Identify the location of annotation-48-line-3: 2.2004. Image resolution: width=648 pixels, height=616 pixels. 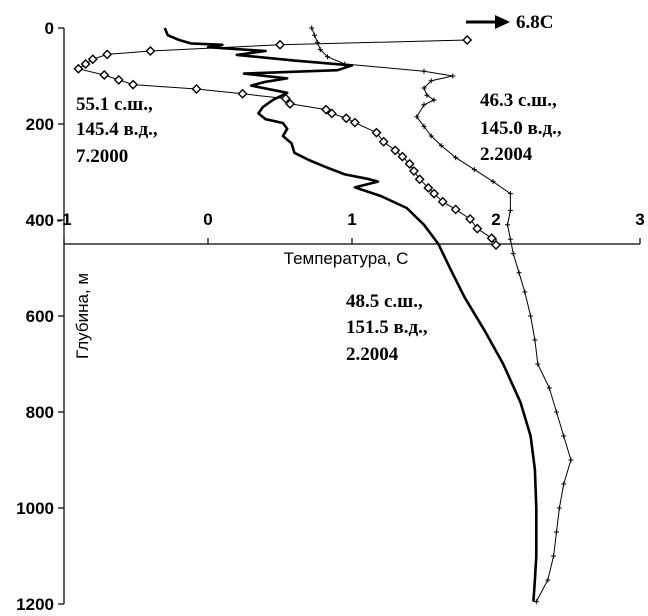
(372, 354).